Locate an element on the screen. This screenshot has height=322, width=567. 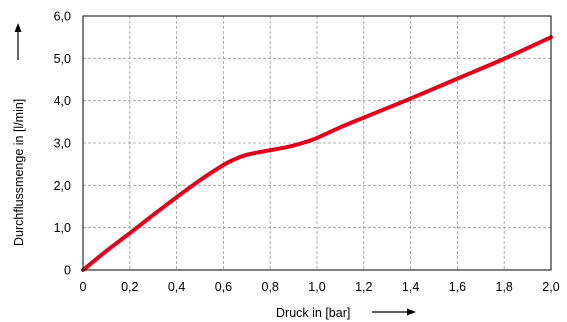
y-axis-label: Durchflussmenge in [l/min] is located at coordinates (19, 172).